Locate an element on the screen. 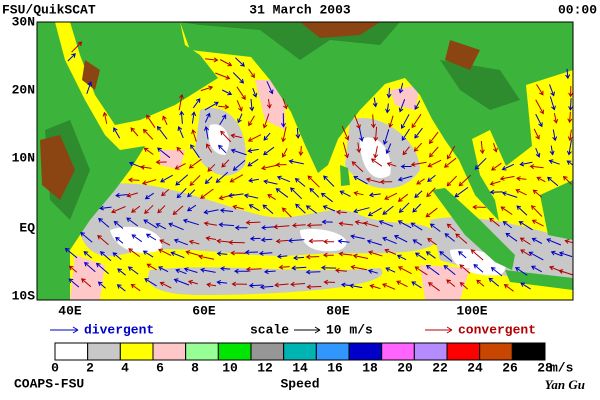 The width and height of the screenshot is (600, 400). colorbar-tick-label: 18 is located at coordinates (370, 367).